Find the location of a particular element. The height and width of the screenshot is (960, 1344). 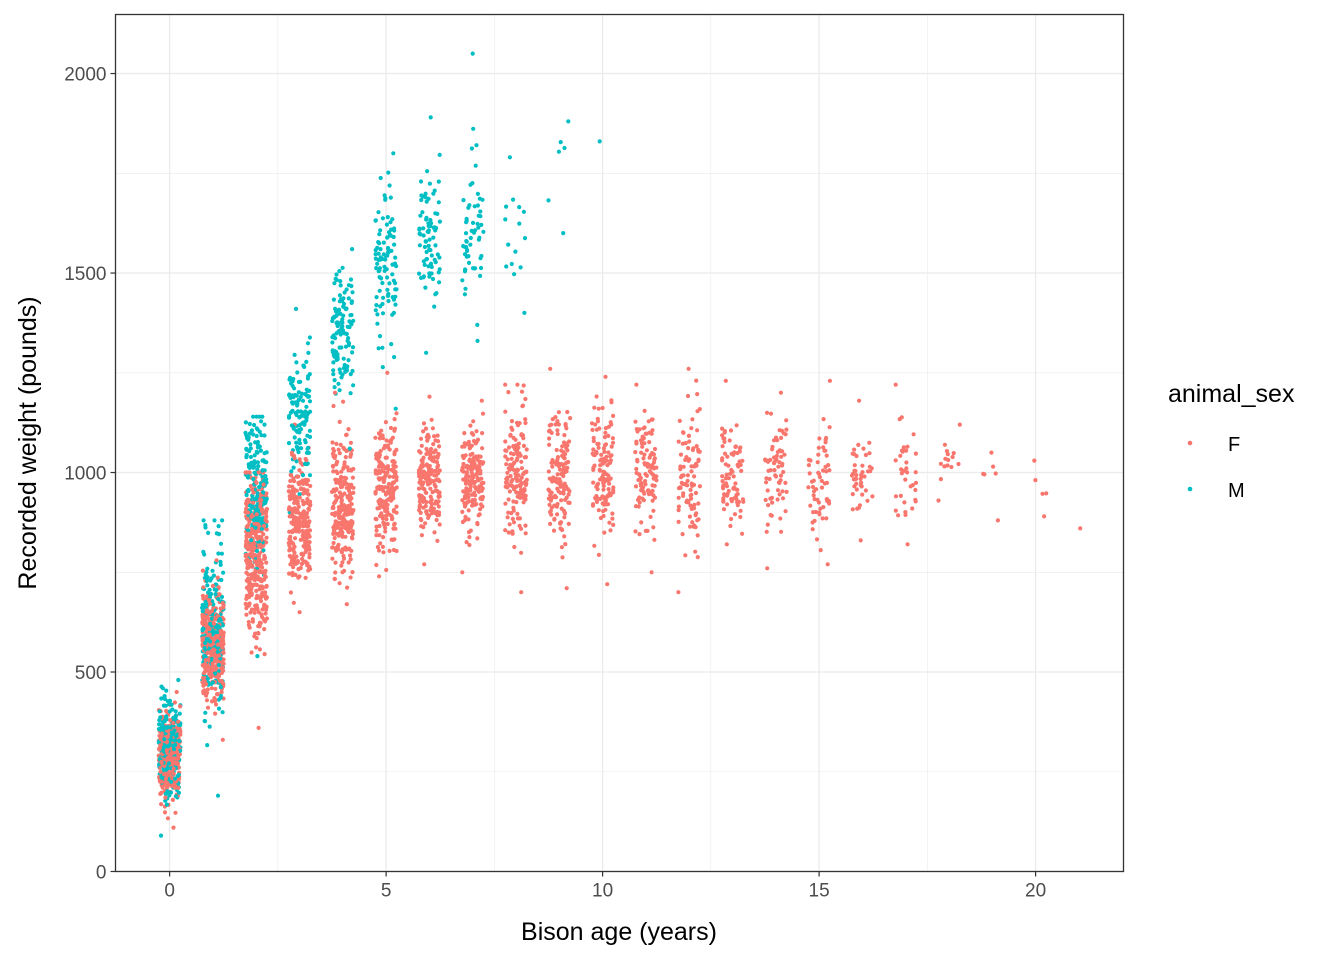

y-tick-label: 500 is located at coordinates (91, 673).